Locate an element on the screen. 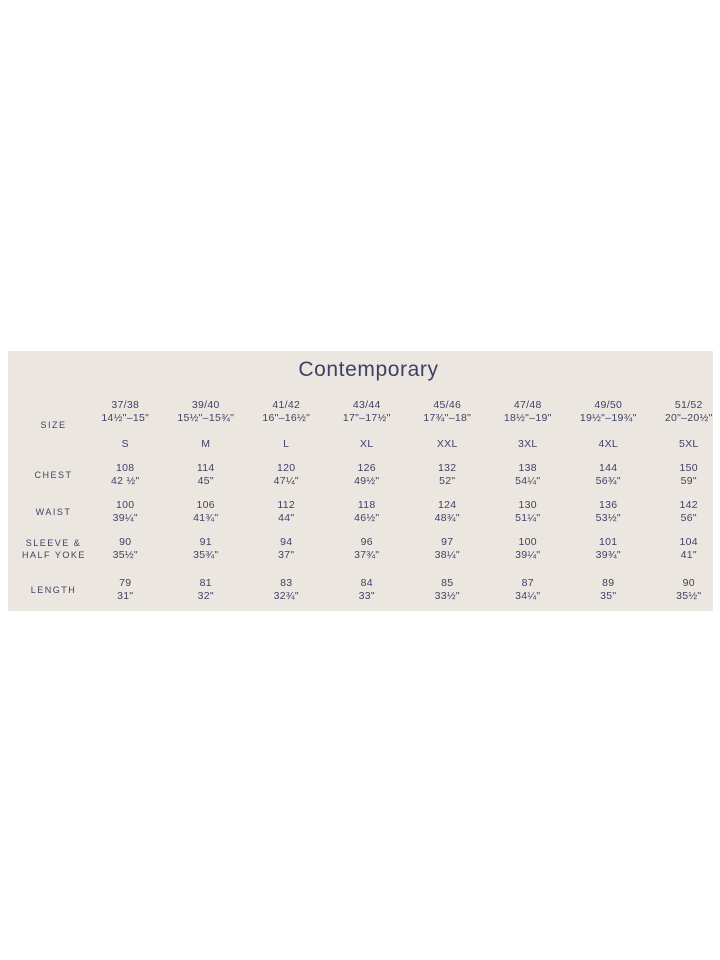 The height and width of the screenshot is (960, 720). cm-value: 91 is located at coordinates (205, 542).